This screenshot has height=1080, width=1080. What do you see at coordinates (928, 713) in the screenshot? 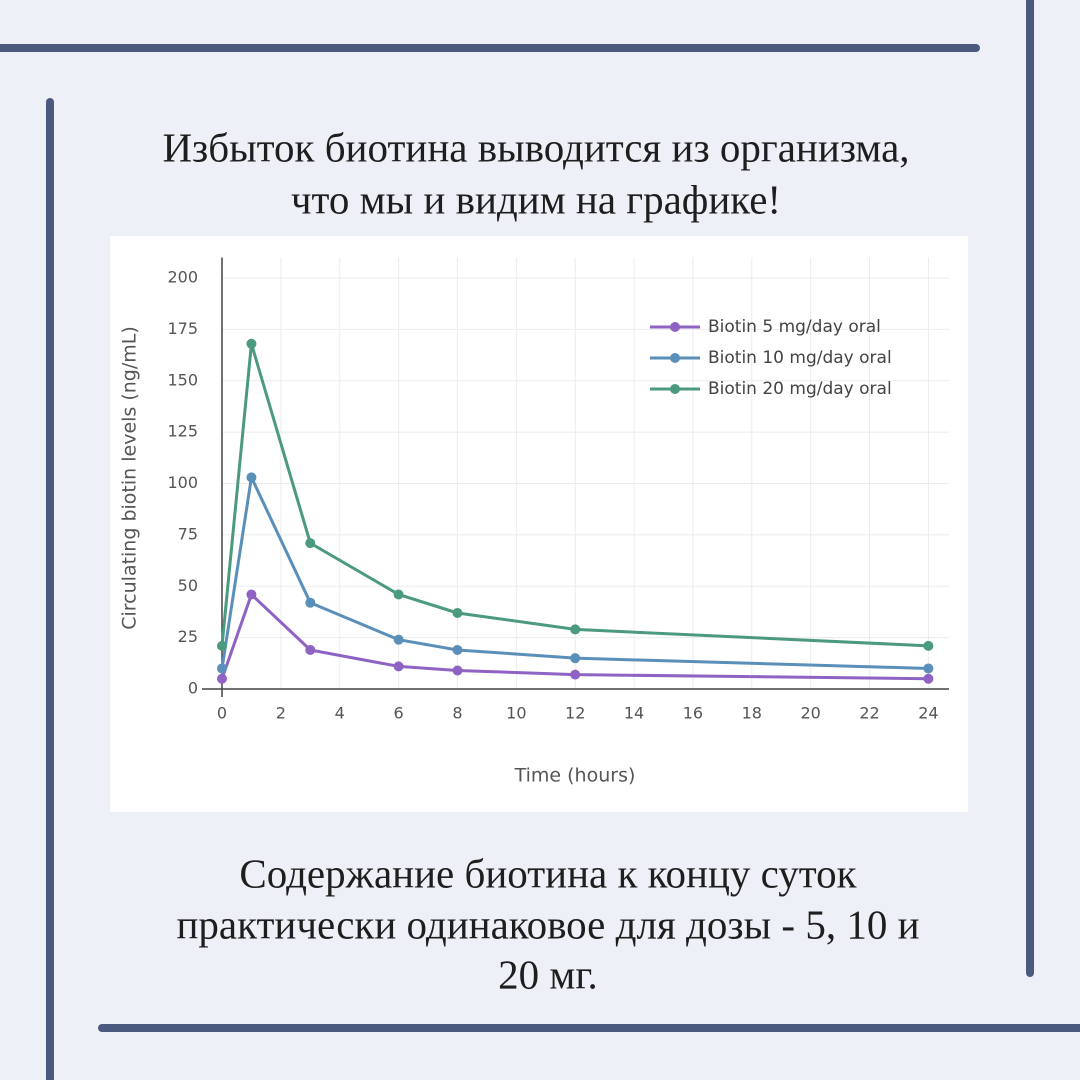
I see `x-tick-label: 24` at bounding box center [928, 713].